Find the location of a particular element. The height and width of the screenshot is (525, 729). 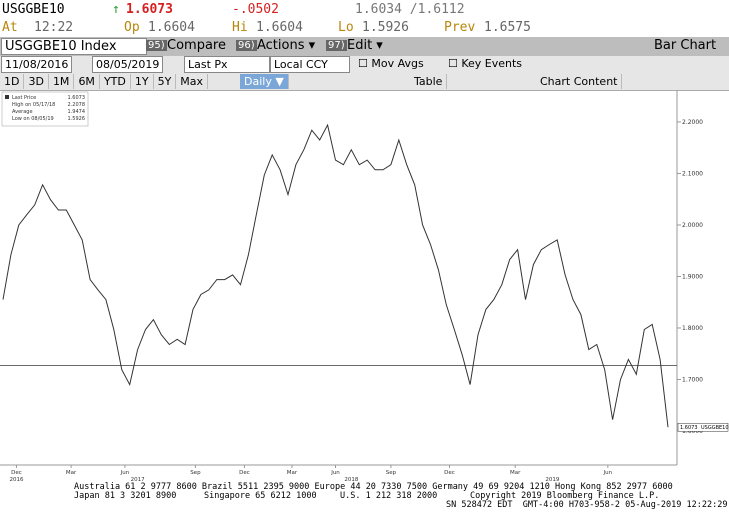

key-events-label: Key Events is located at coordinates (492, 63).